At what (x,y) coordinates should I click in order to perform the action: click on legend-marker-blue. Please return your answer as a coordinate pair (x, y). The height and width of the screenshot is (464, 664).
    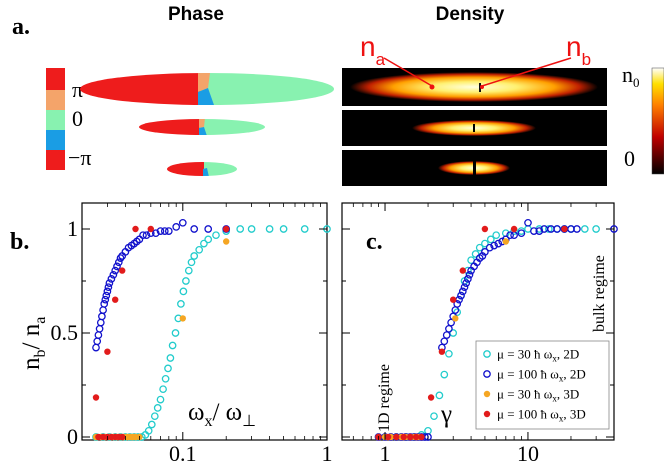
    Looking at the image, I should click on (487, 374).